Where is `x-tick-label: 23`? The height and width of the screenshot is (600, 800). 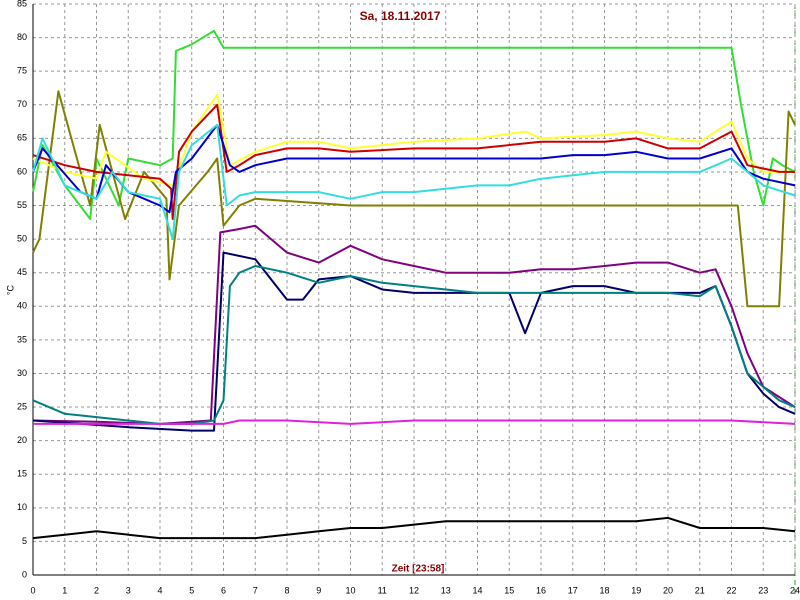 x-tick-label: 23 is located at coordinates (763, 590).